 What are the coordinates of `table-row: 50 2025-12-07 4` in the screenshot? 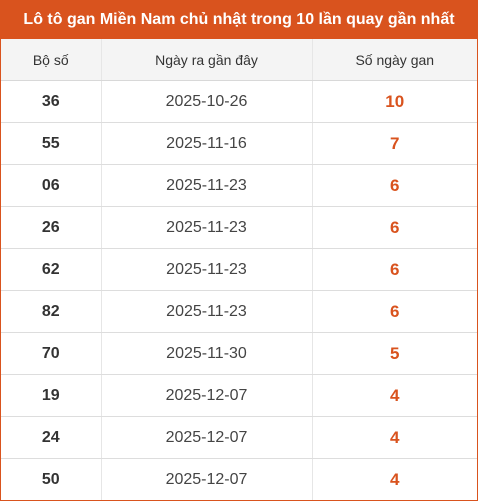 It's located at (239, 479).